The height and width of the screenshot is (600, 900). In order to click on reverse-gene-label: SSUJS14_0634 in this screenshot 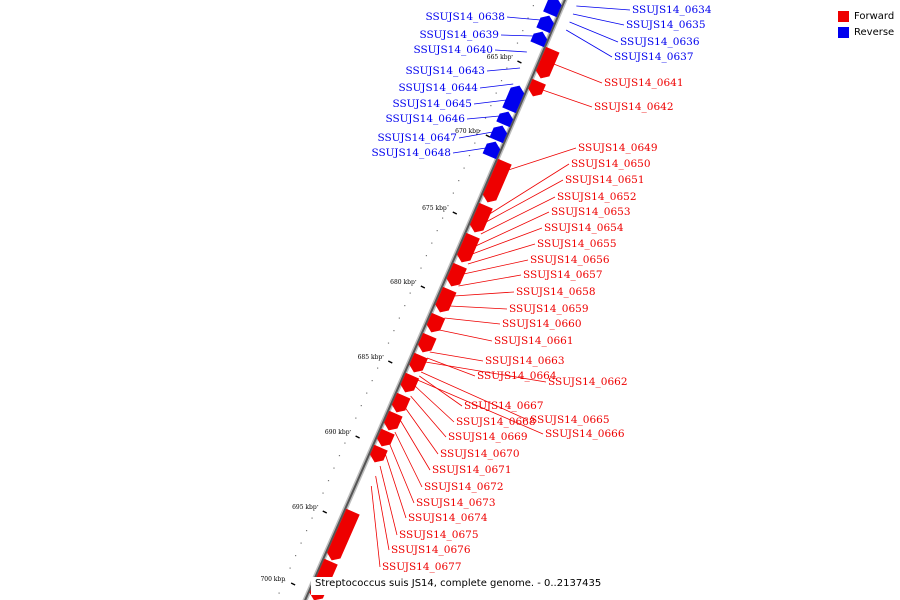, I will do `click(672, 10)`.